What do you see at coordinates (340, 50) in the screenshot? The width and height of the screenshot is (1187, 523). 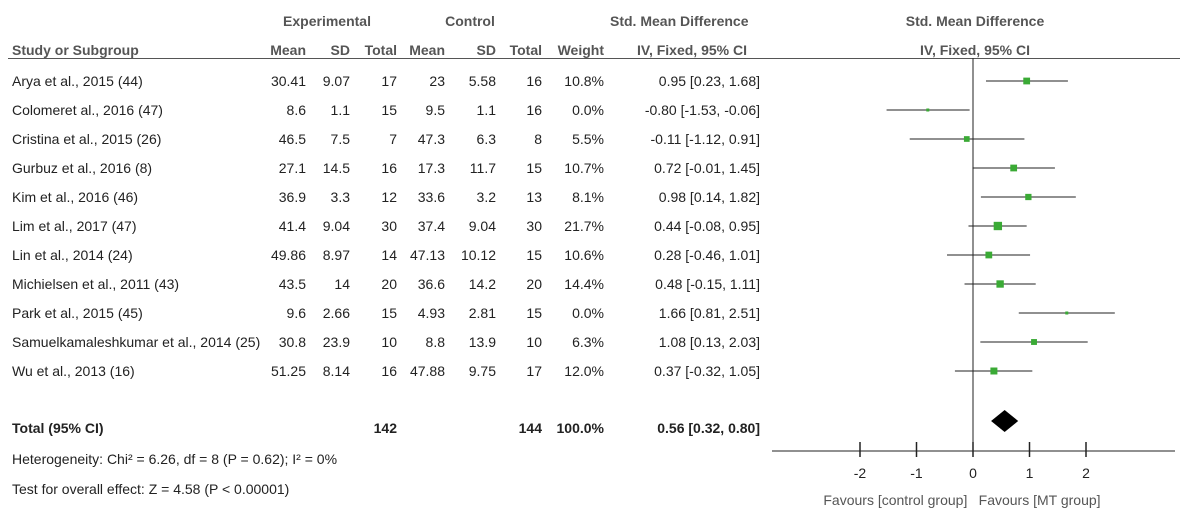 I see `sd-e-column-header: SD` at bounding box center [340, 50].